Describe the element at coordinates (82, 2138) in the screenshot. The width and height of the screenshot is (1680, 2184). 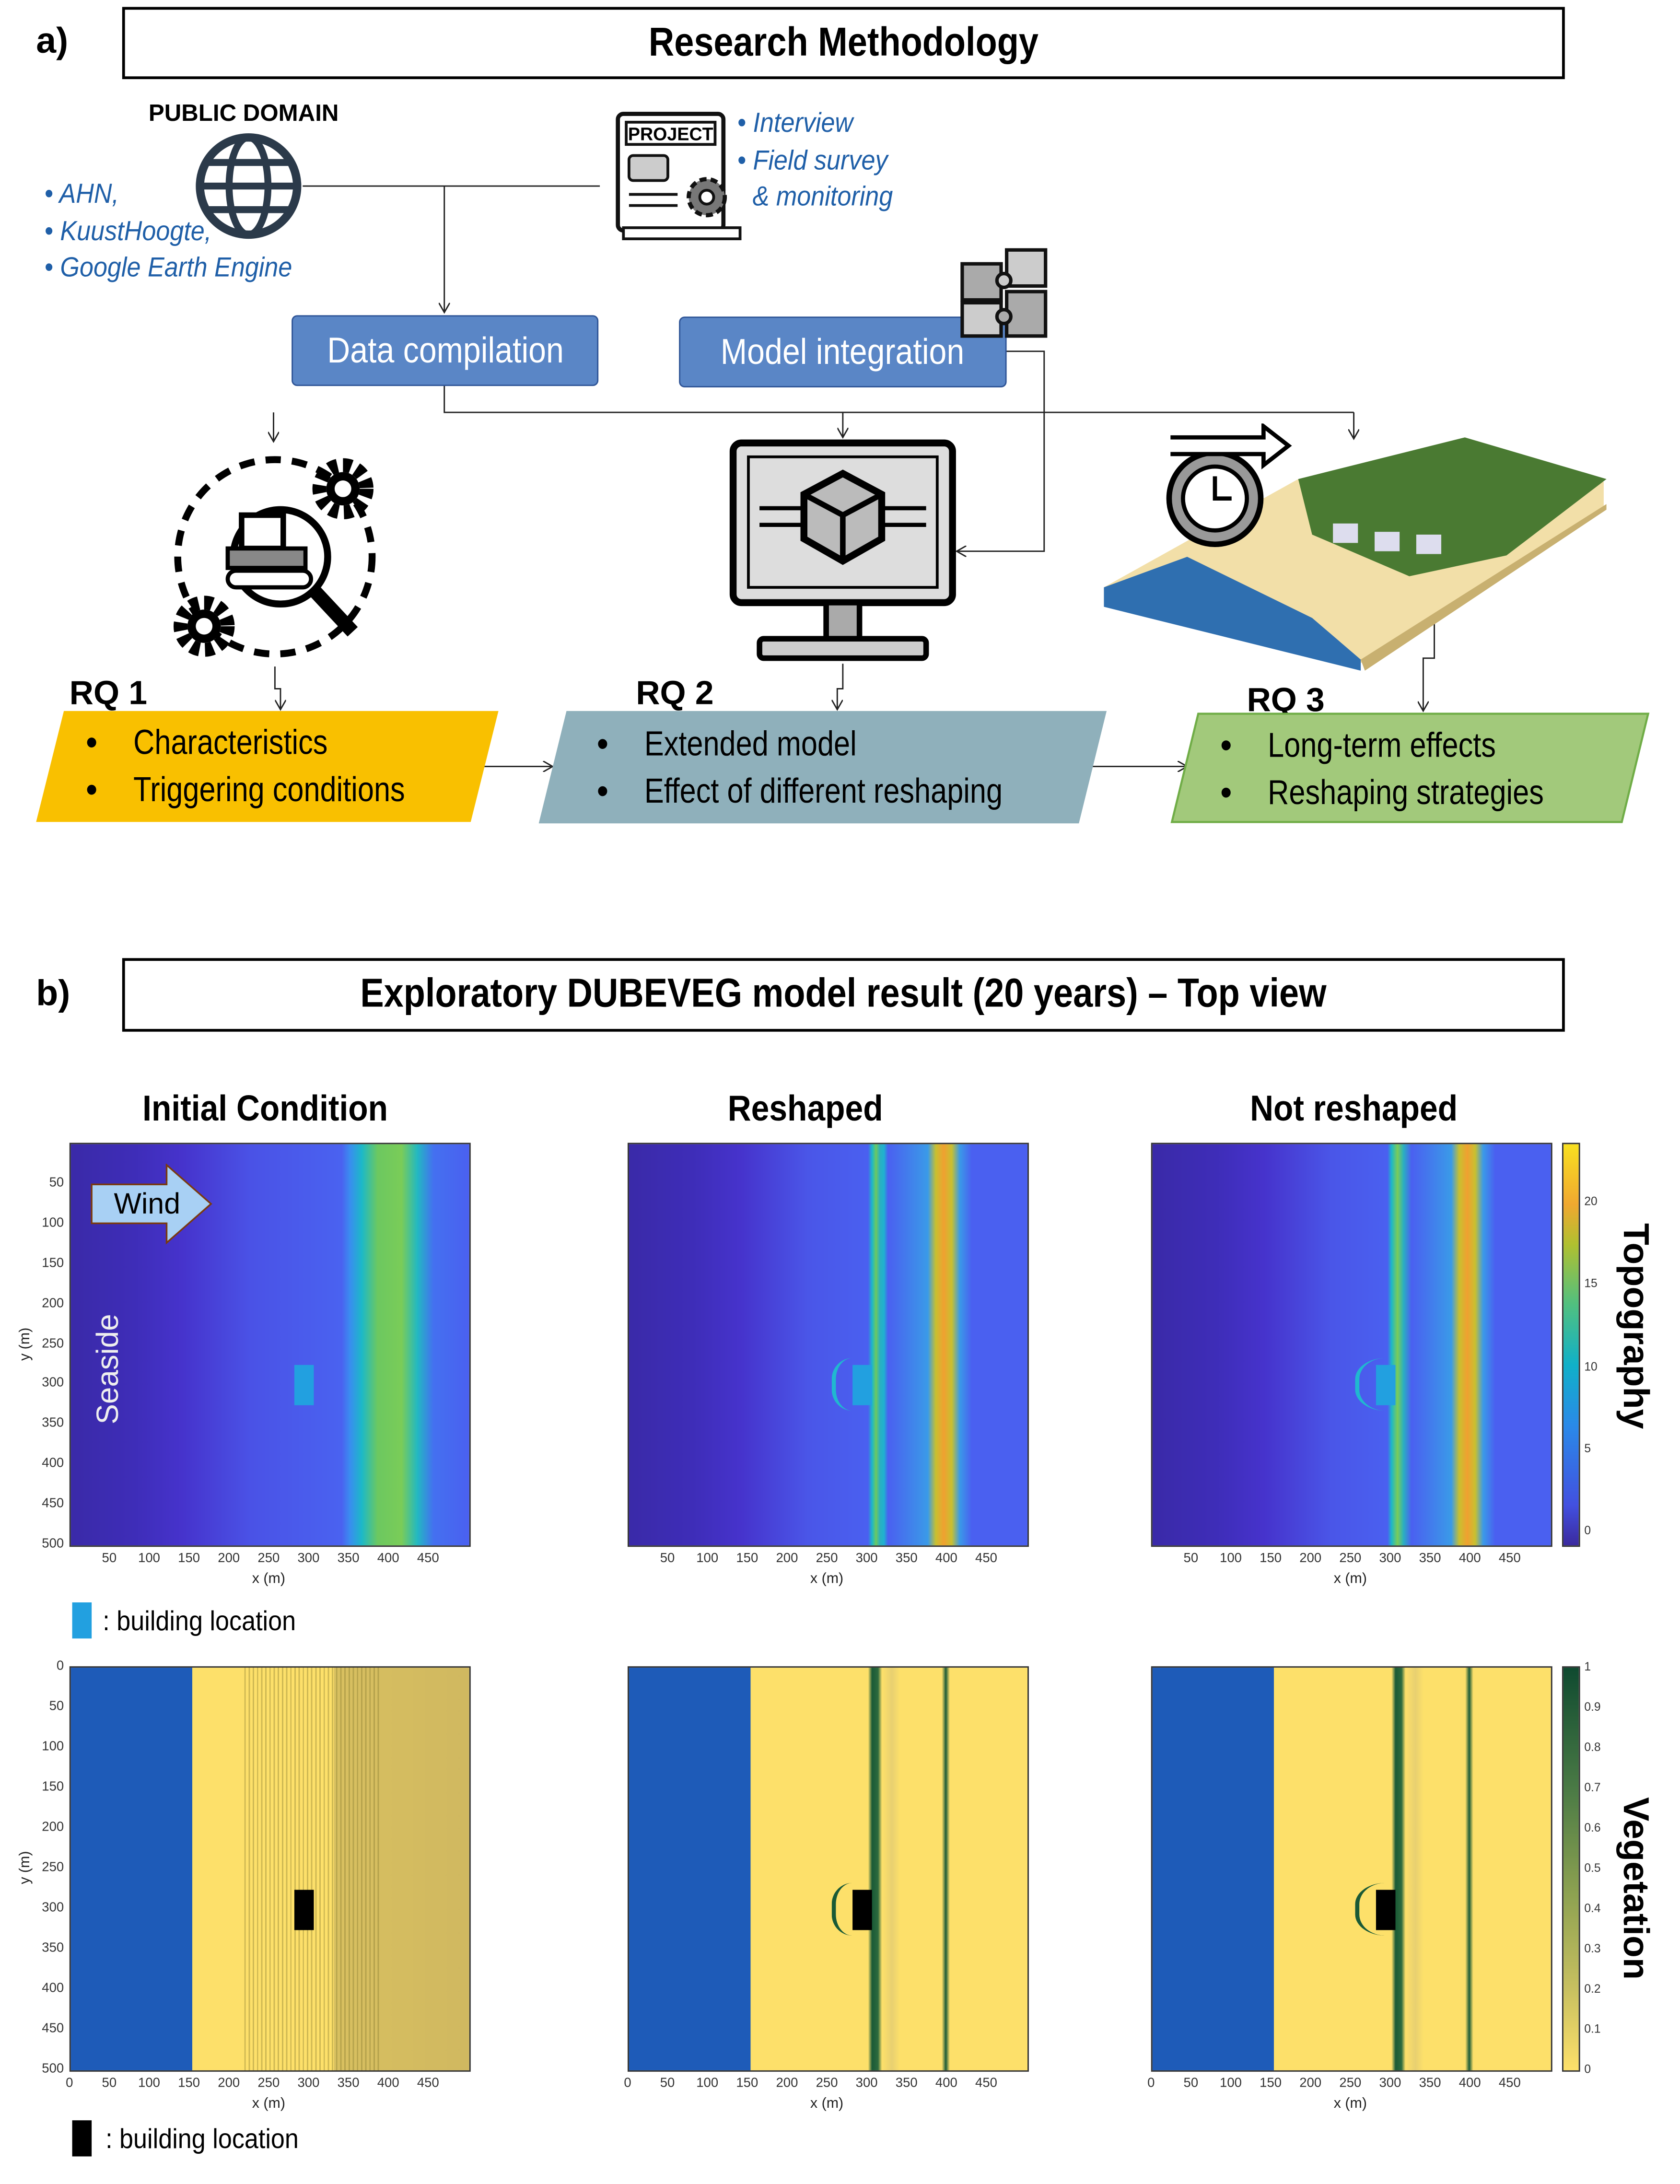
I see `legend-swatch-building-vegetation` at that location.